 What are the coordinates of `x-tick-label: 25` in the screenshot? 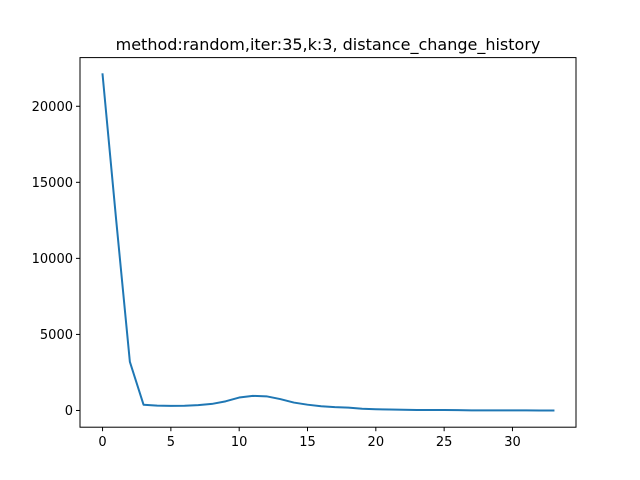 It's located at (444, 442).